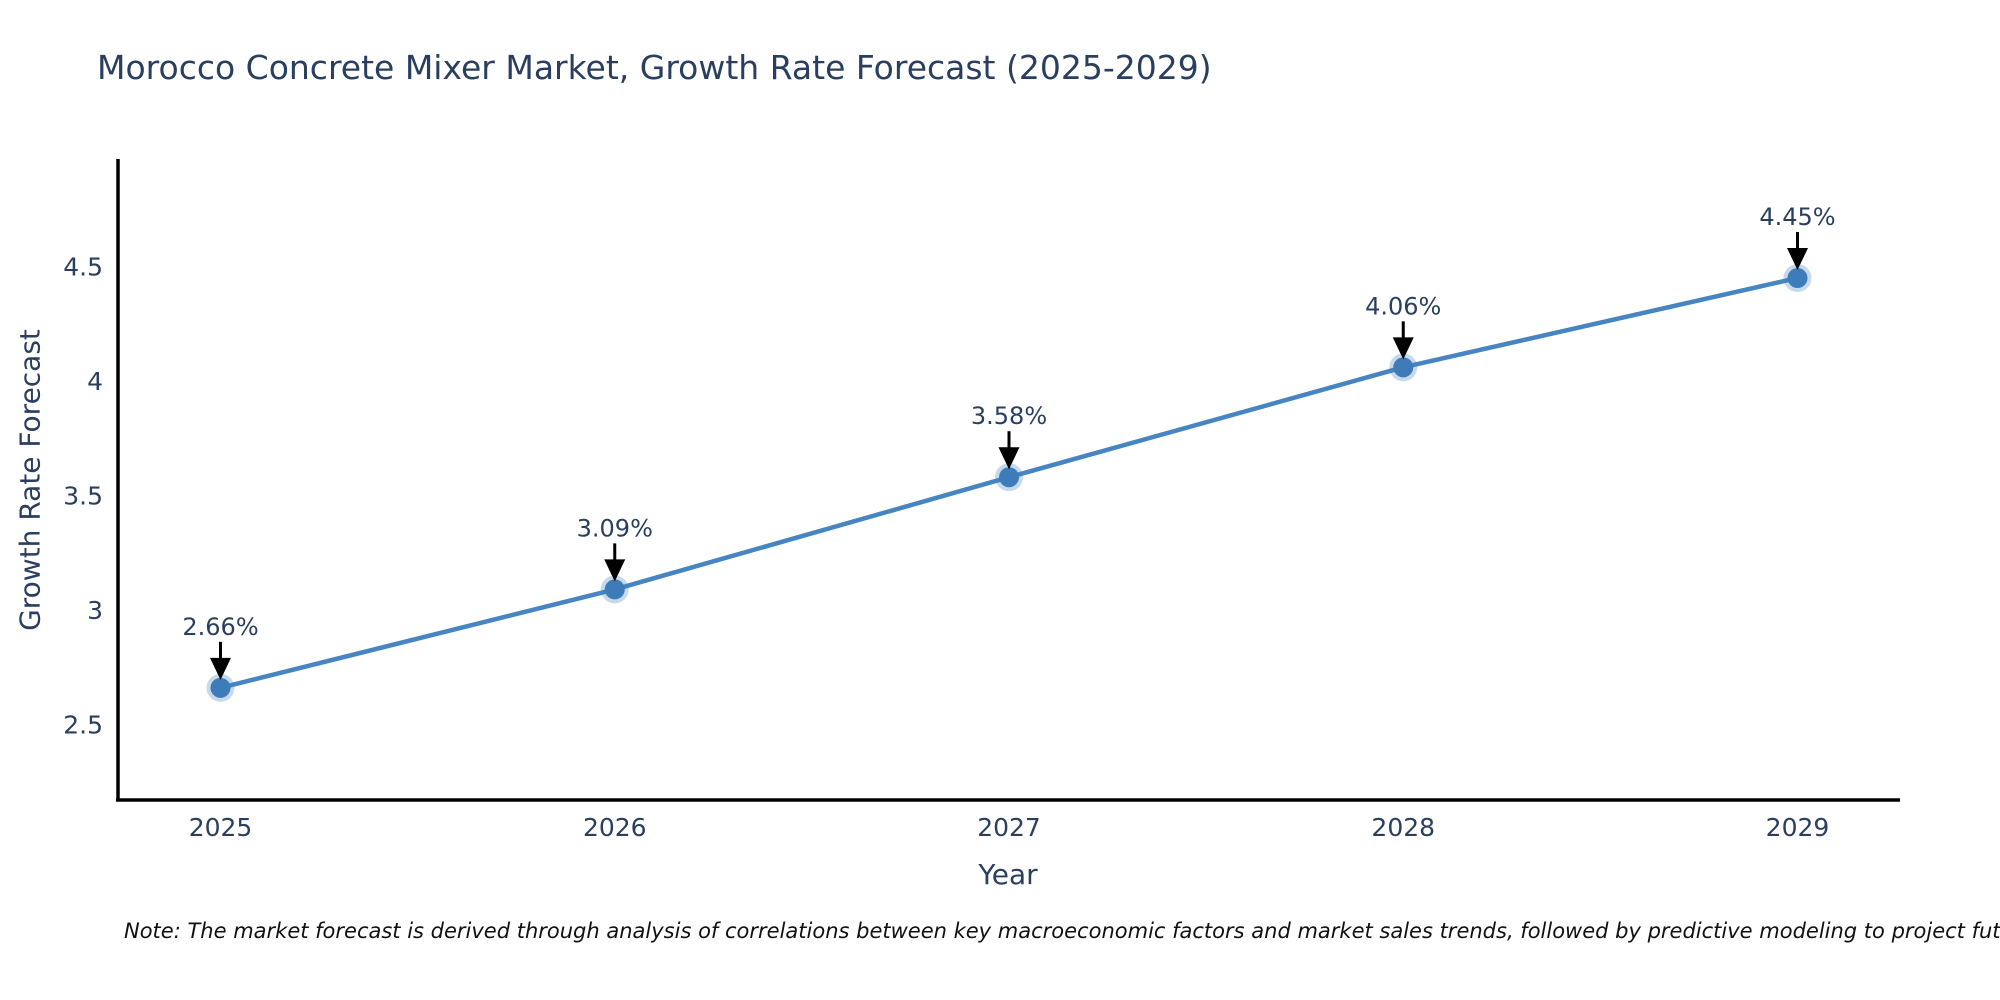 The width and height of the screenshot is (2000, 1000). I want to click on x-tick-label: 2029, so click(1798, 827).